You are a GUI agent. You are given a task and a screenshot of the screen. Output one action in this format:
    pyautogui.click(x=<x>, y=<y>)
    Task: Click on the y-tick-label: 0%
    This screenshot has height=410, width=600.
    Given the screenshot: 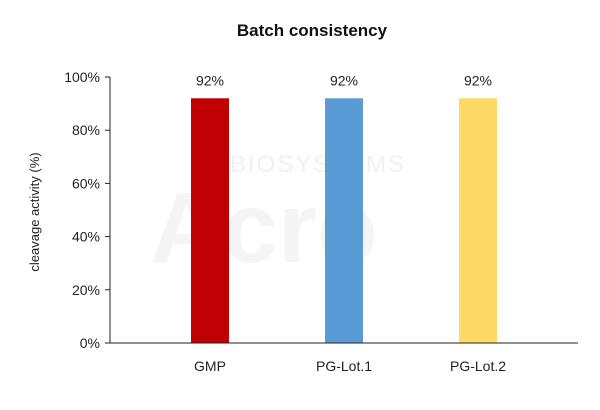 What is the action you would take?
    pyautogui.click(x=90, y=343)
    